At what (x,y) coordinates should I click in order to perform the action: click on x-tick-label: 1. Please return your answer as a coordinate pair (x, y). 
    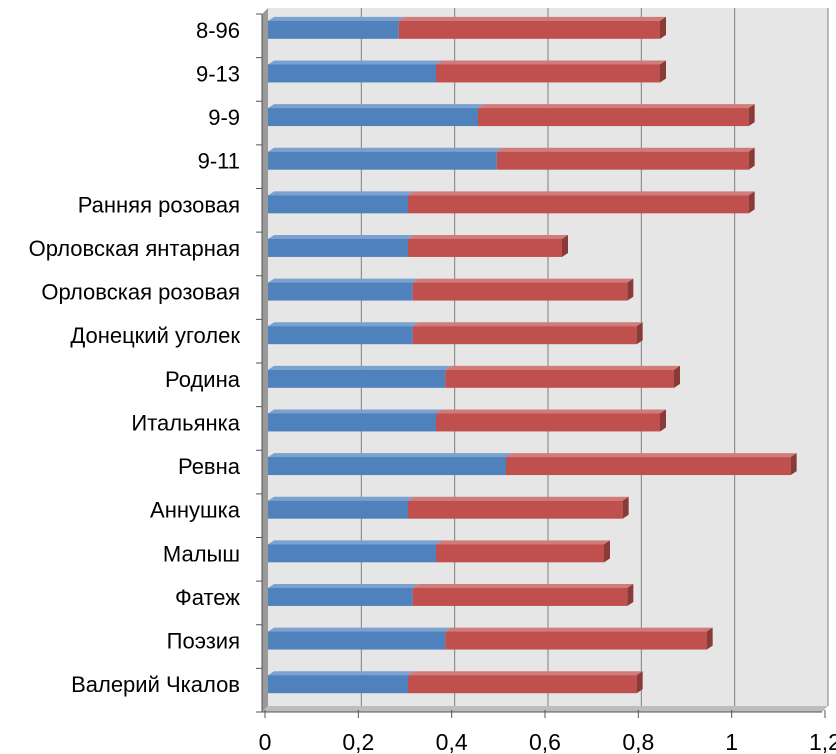
    Looking at the image, I should click on (731, 741).